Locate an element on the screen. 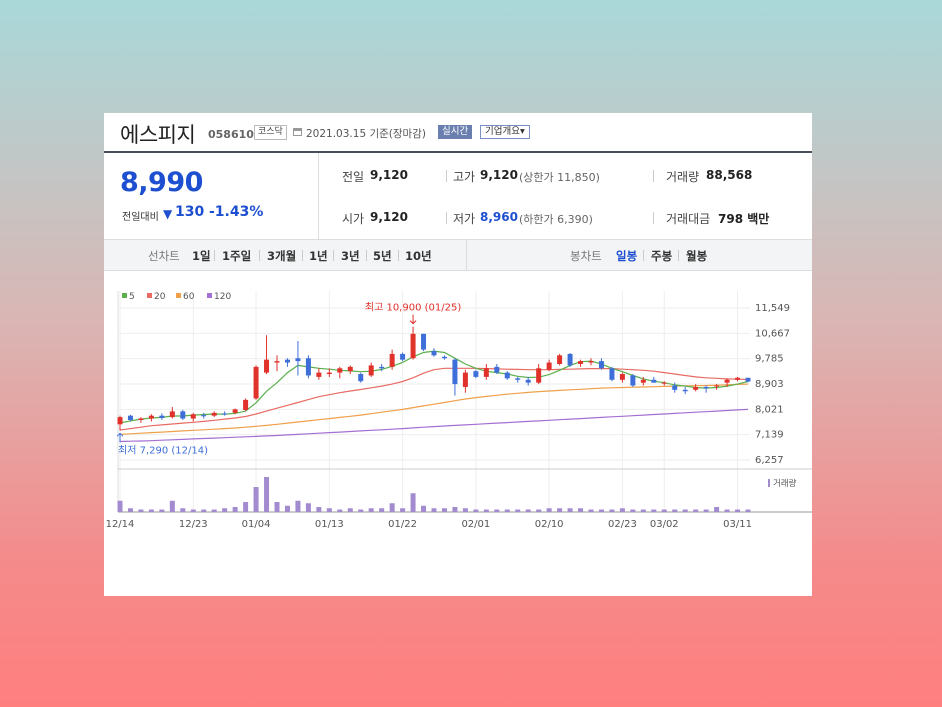  tab-daily: 일봉 is located at coordinates (627, 256).